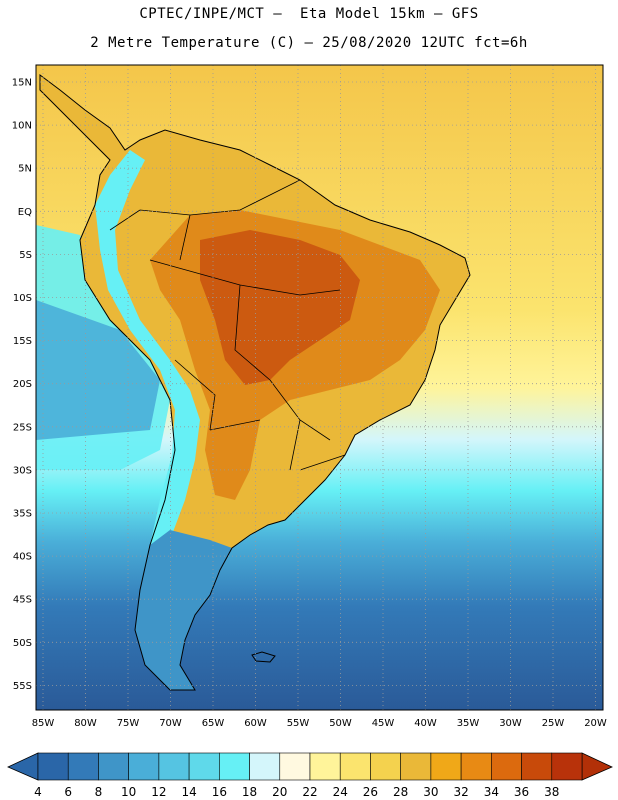 This screenshot has width=618, height=800. Describe the element at coordinates (25, 212) in the screenshot. I see `latitude-label: EQ` at that location.